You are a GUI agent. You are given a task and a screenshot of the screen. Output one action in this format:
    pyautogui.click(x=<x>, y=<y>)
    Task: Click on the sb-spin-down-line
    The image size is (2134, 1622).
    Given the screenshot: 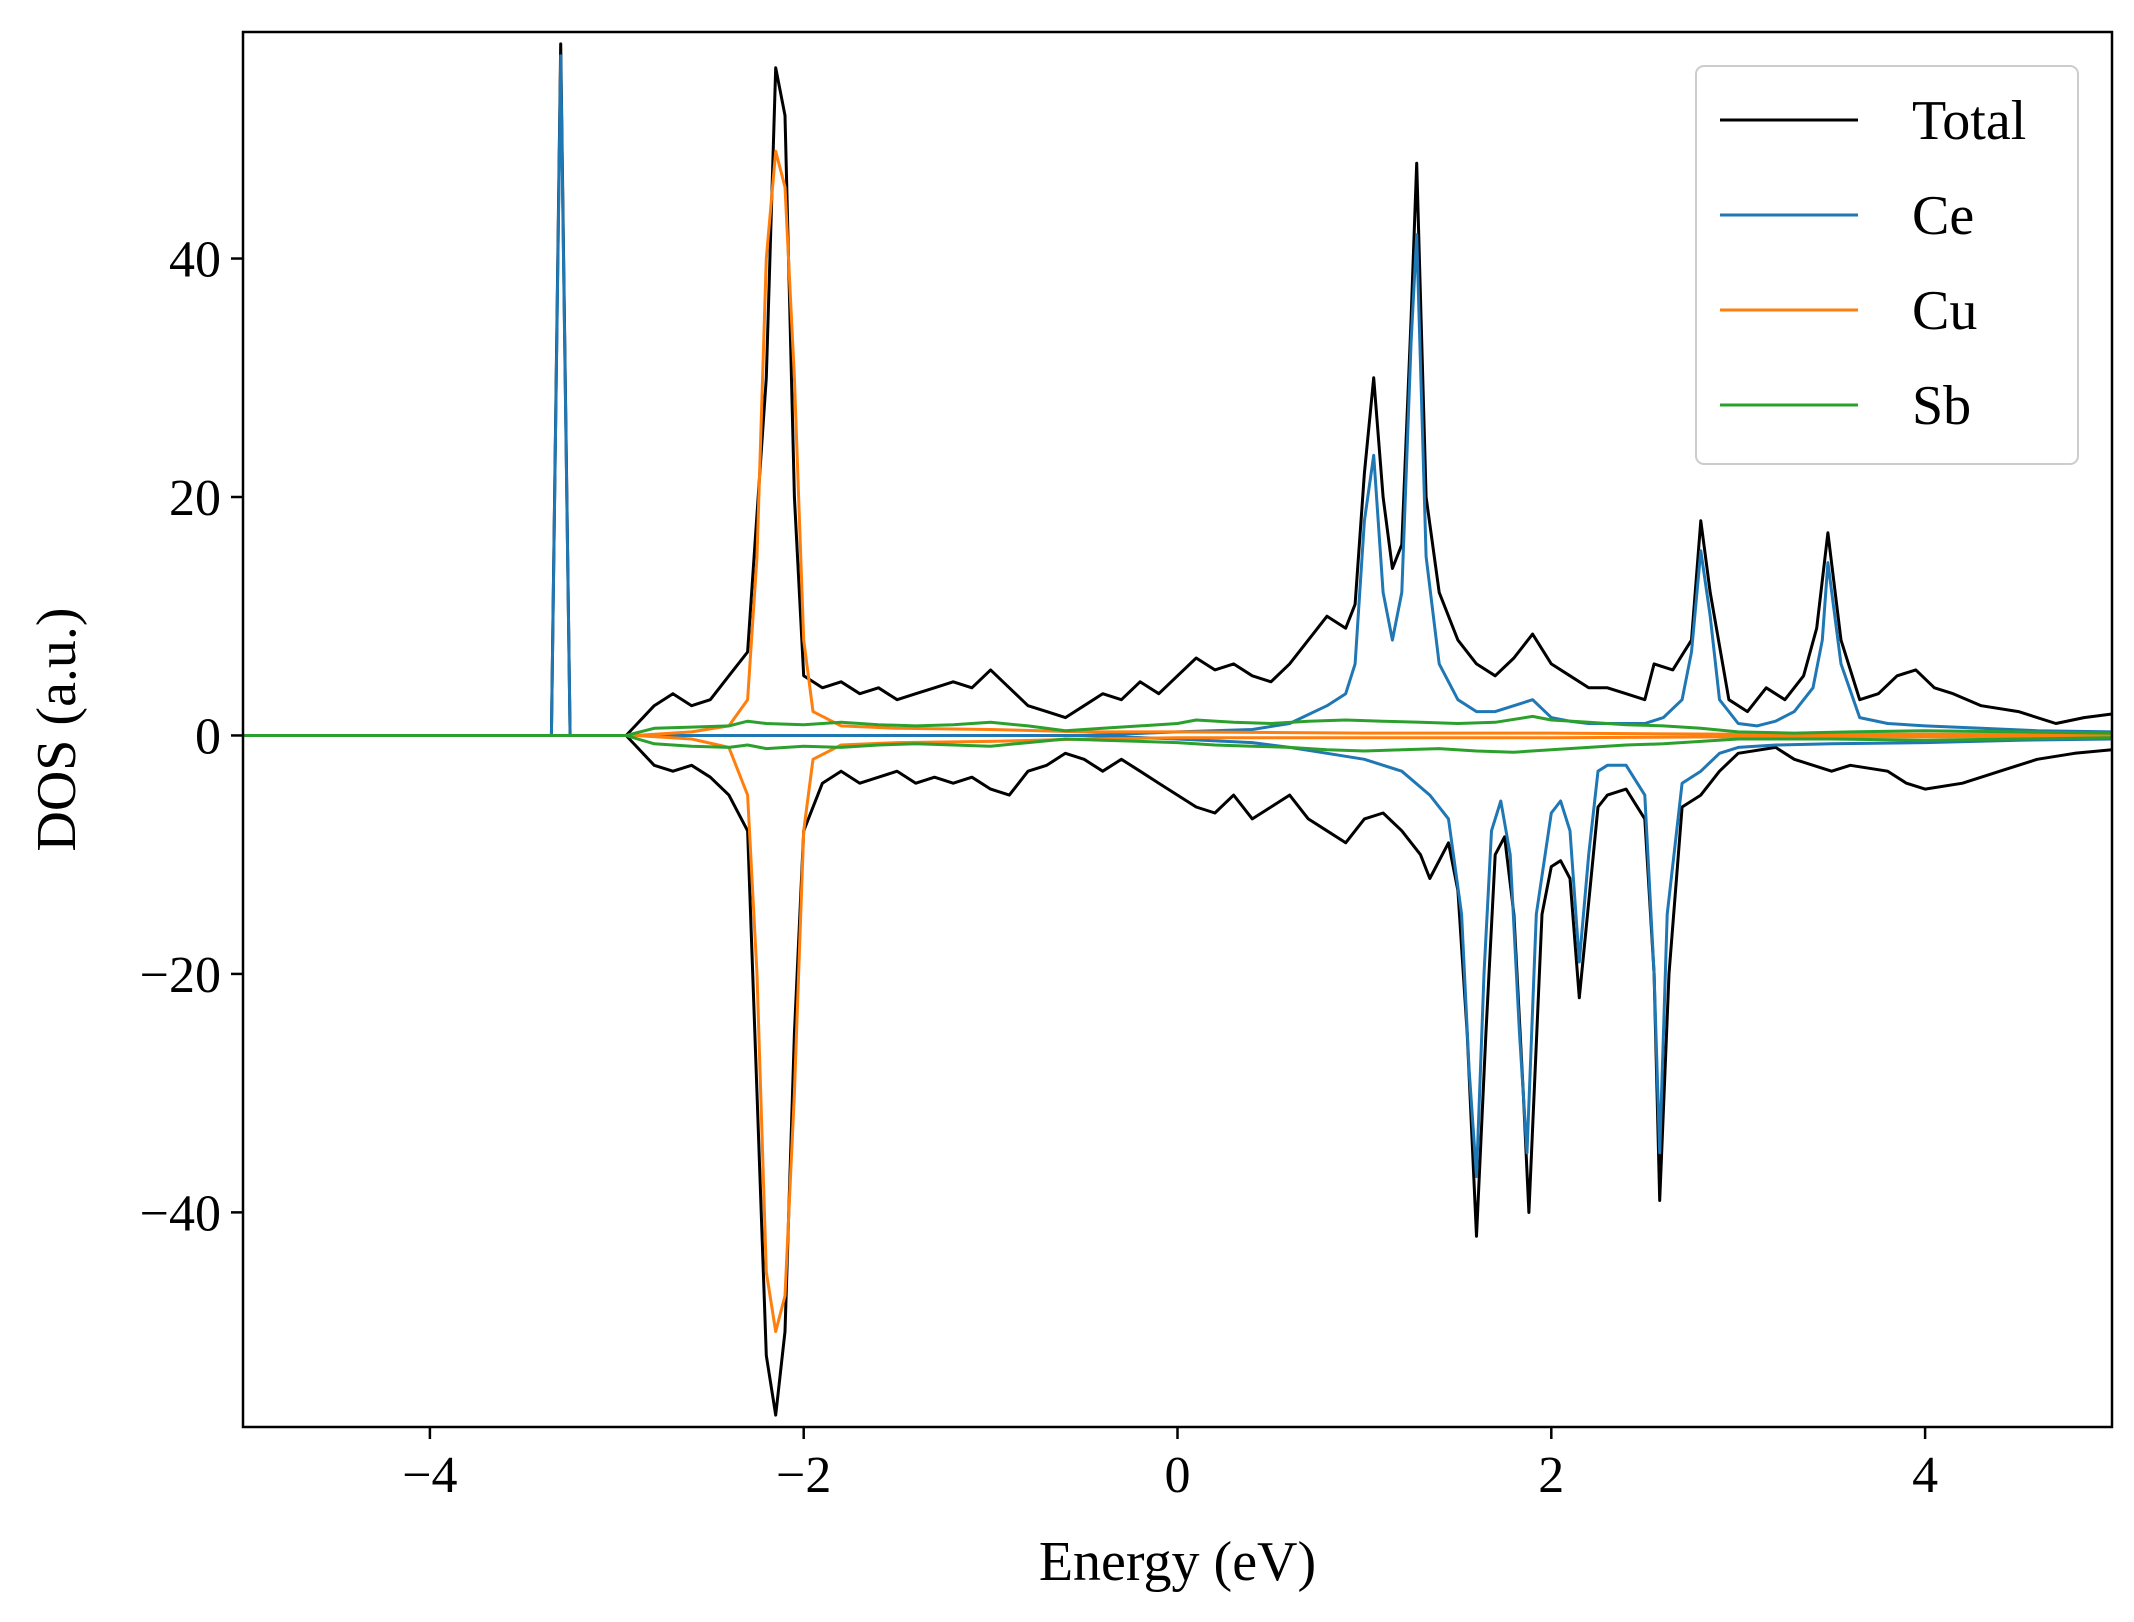 What is the action you would take?
    pyautogui.click(x=1177, y=744)
    